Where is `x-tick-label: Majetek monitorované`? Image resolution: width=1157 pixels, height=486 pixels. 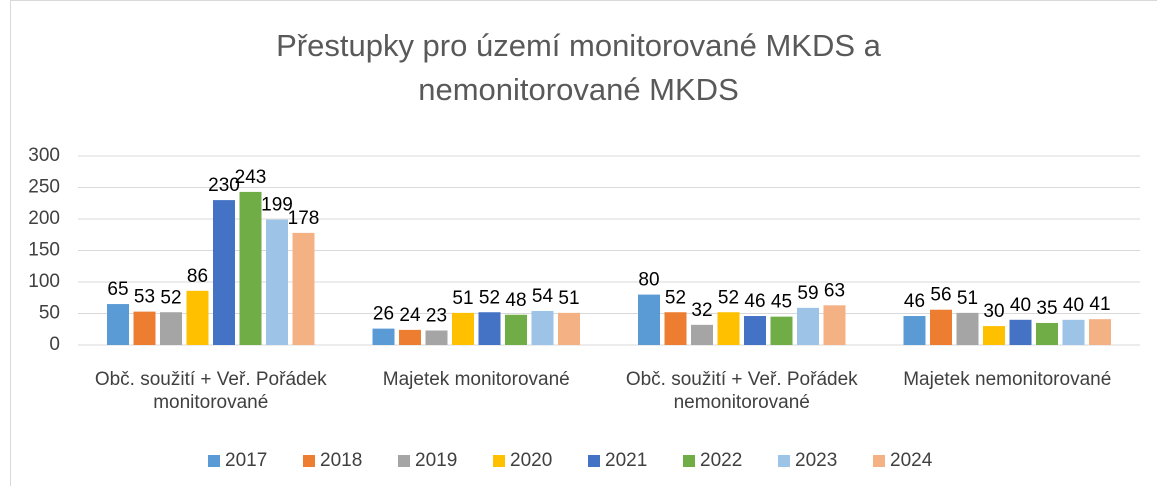 x-tick-label: Majetek monitorované is located at coordinates (476, 379).